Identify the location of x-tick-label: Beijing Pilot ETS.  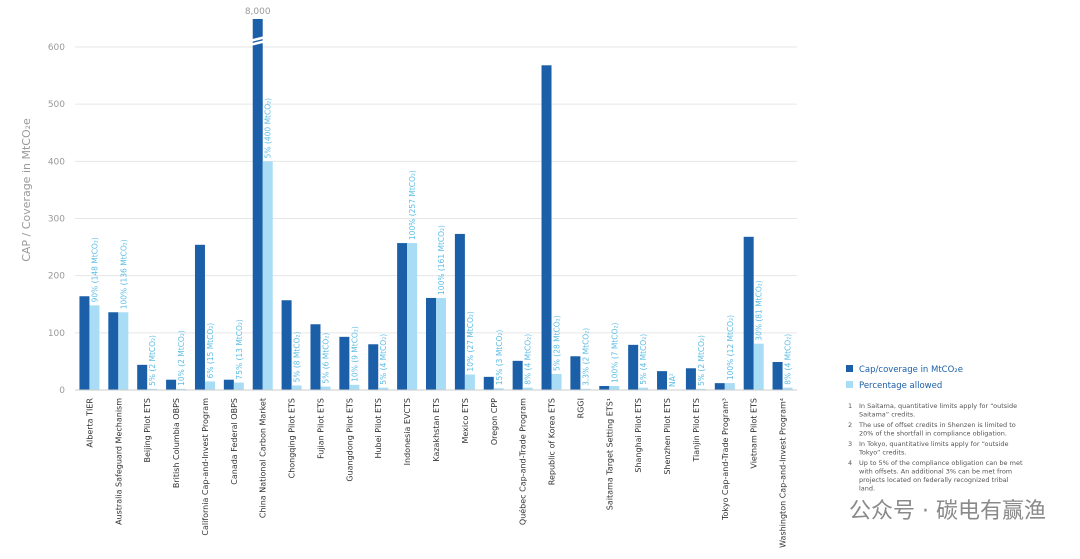
(147, 430).